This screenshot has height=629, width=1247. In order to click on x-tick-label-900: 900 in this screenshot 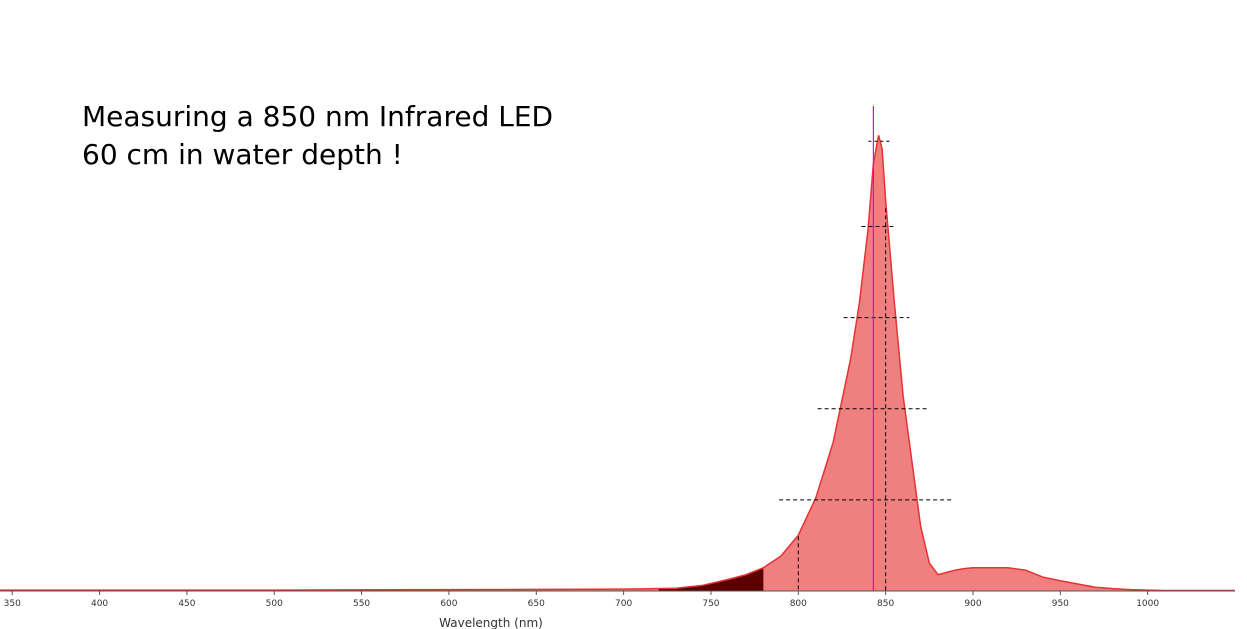, I will do `click(972, 604)`.